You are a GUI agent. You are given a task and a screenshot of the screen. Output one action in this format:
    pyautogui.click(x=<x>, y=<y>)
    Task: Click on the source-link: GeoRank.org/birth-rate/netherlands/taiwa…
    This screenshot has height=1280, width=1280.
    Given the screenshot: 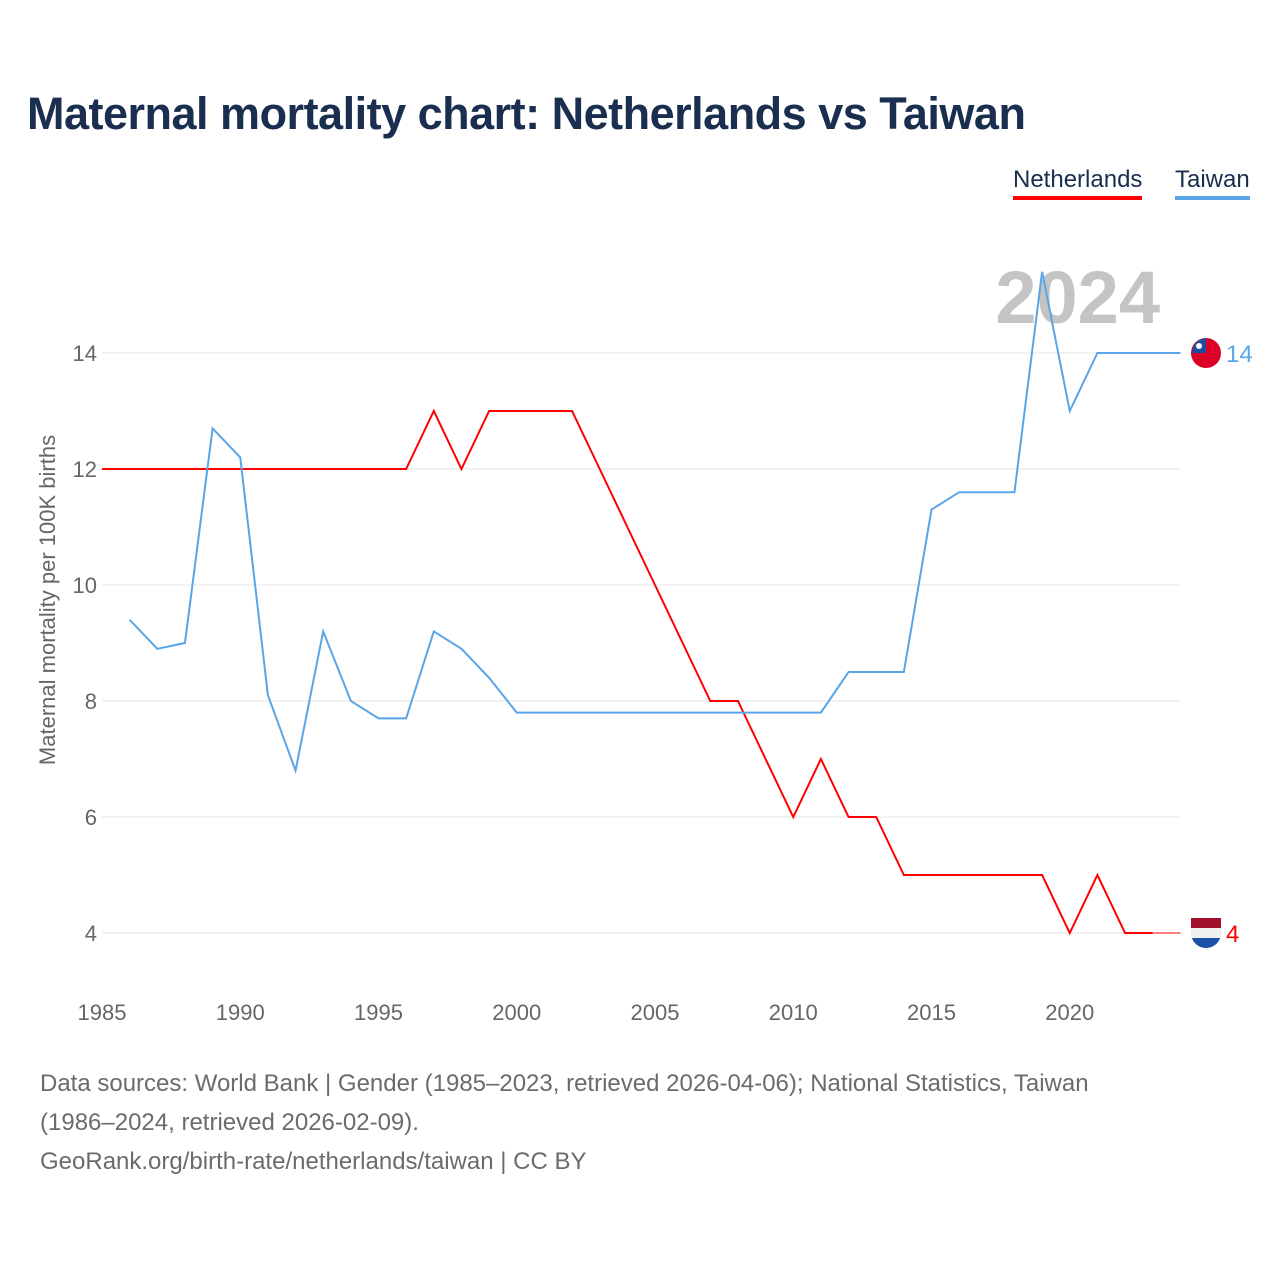 What is the action you would take?
    pyautogui.click(x=313, y=1161)
    